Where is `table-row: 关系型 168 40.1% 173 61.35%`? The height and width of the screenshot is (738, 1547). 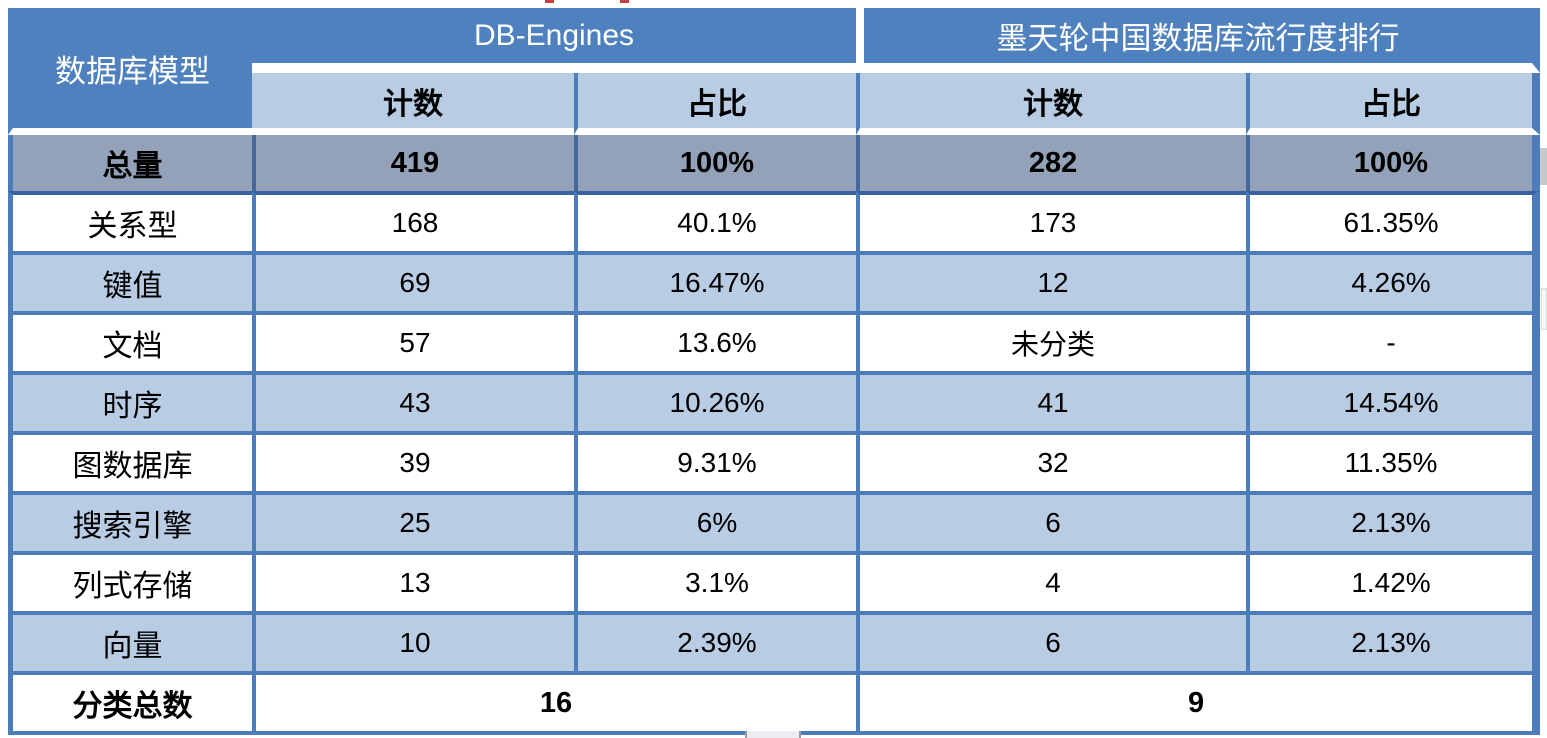 table-row: 关系型 168 40.1% 173 61.35% is located at coordinates (774, 221).